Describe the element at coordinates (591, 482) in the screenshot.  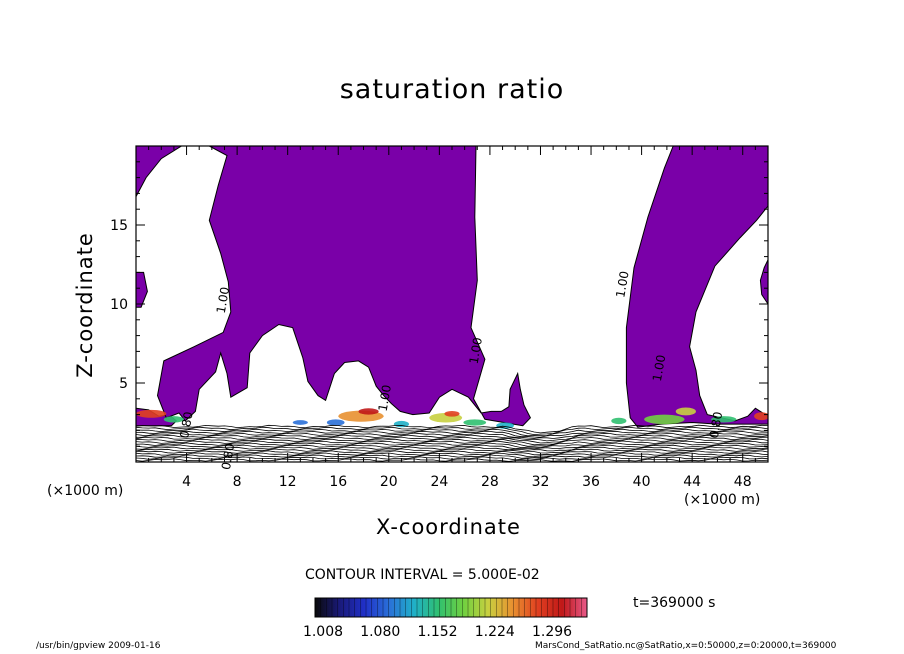
I see `x-tick-label: 36` at that location.